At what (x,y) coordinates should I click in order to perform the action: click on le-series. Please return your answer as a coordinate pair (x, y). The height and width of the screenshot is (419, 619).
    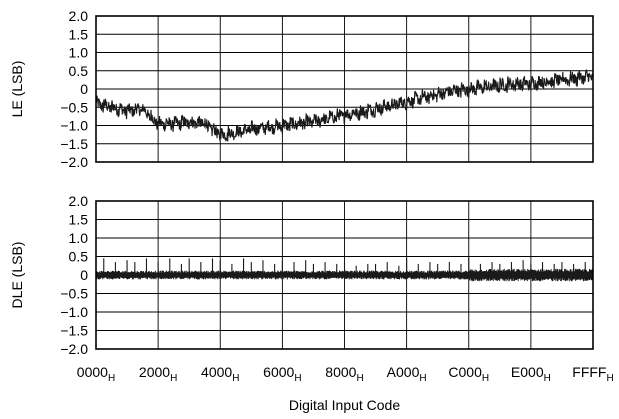
    Looking at the image, I should click on (344, 105).